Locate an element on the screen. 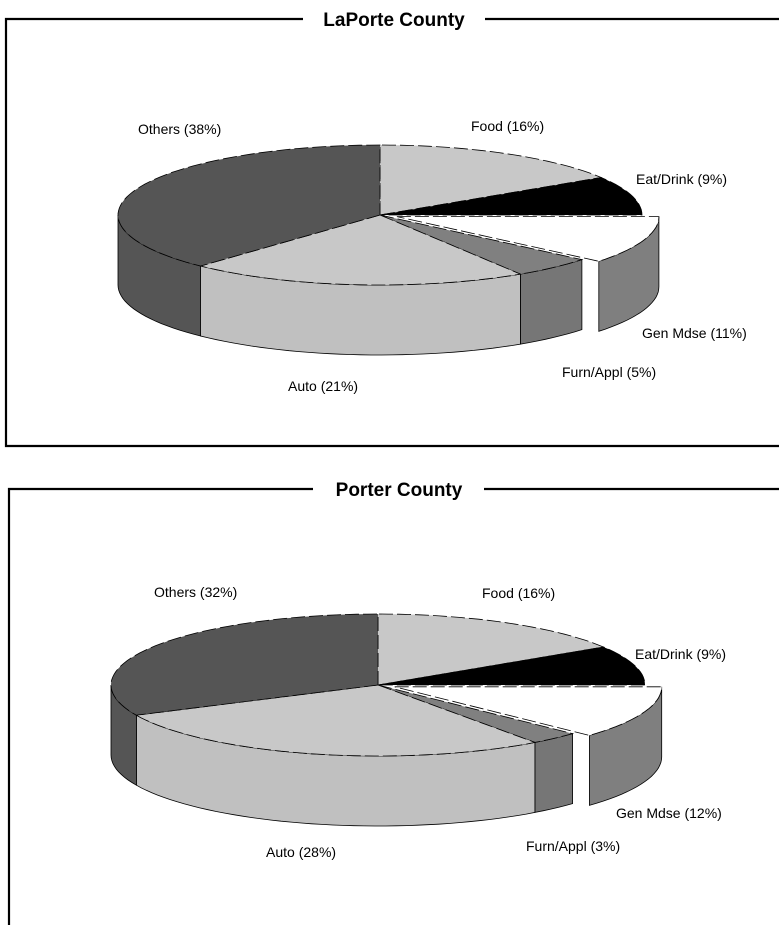  slice-label-furn-appl: Furn/Appl (5%) is located at coordinates (609, 372).